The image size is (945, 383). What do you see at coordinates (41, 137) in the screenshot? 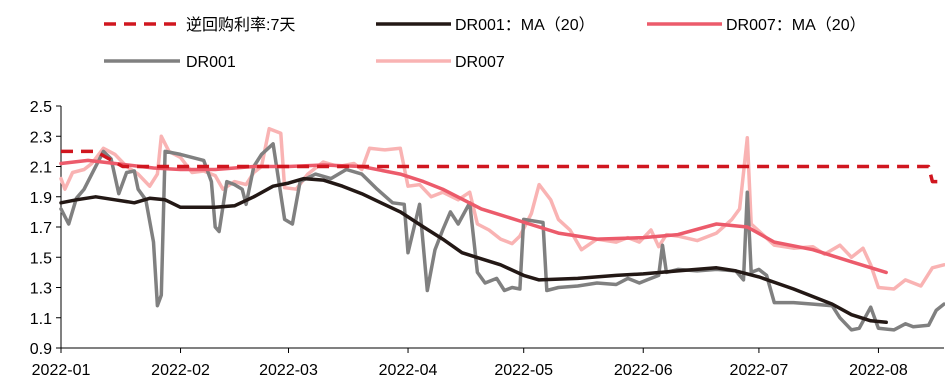
I see `y-tick-label: 2.3` at bounding box center [41, 137].